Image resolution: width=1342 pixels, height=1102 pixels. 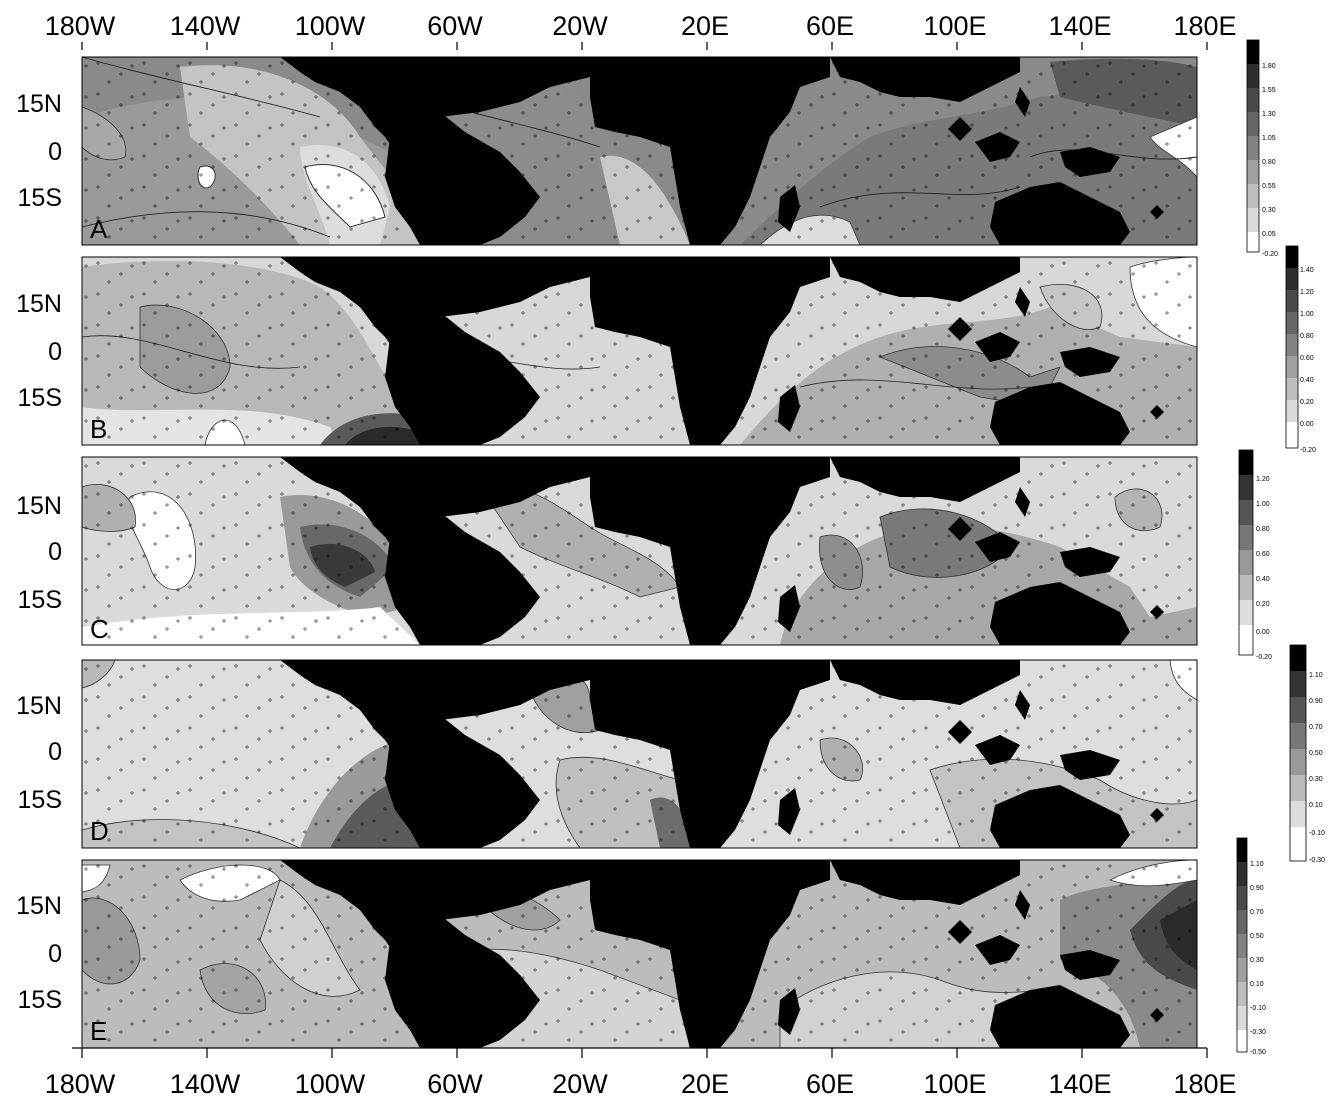 I want to click on lon-tick-bottom: 60W, so click(x=455, y=1084).